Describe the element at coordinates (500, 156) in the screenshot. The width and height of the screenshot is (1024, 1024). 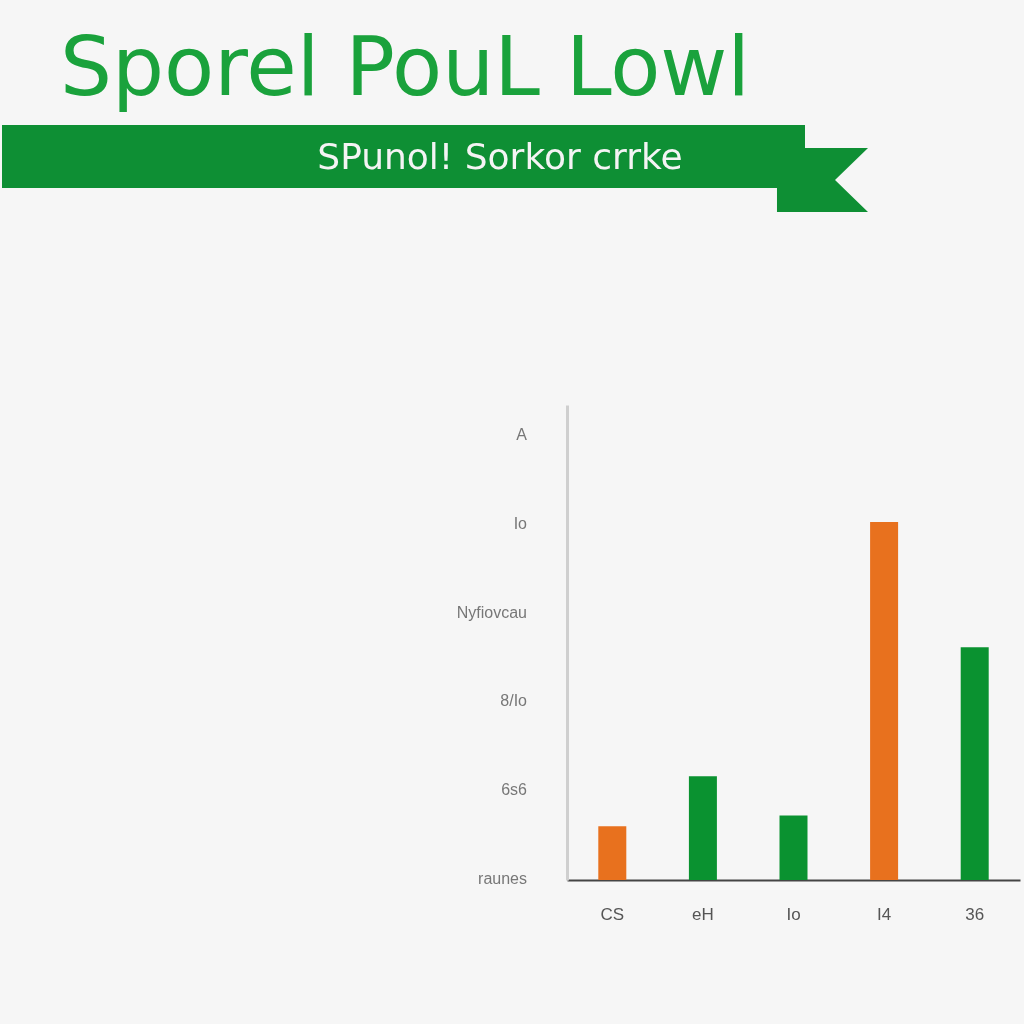
I see `chart-subtitle: SPunol! Sorkor crrke` at that location.